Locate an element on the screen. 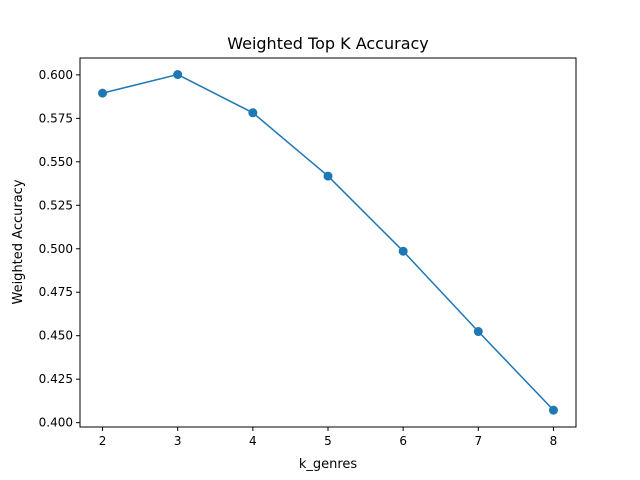 This screenshot has width=640, height=480. x-axis-ticks: 2 3 4 5 6 7 8 is located at coordinates (328, 437).